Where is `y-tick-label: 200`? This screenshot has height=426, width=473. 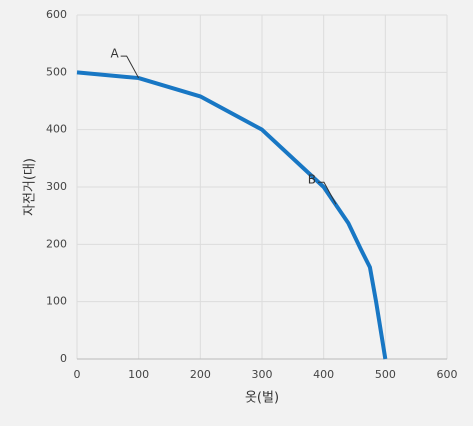
y-tick-label: 200 is located at coordinates (56, 243).